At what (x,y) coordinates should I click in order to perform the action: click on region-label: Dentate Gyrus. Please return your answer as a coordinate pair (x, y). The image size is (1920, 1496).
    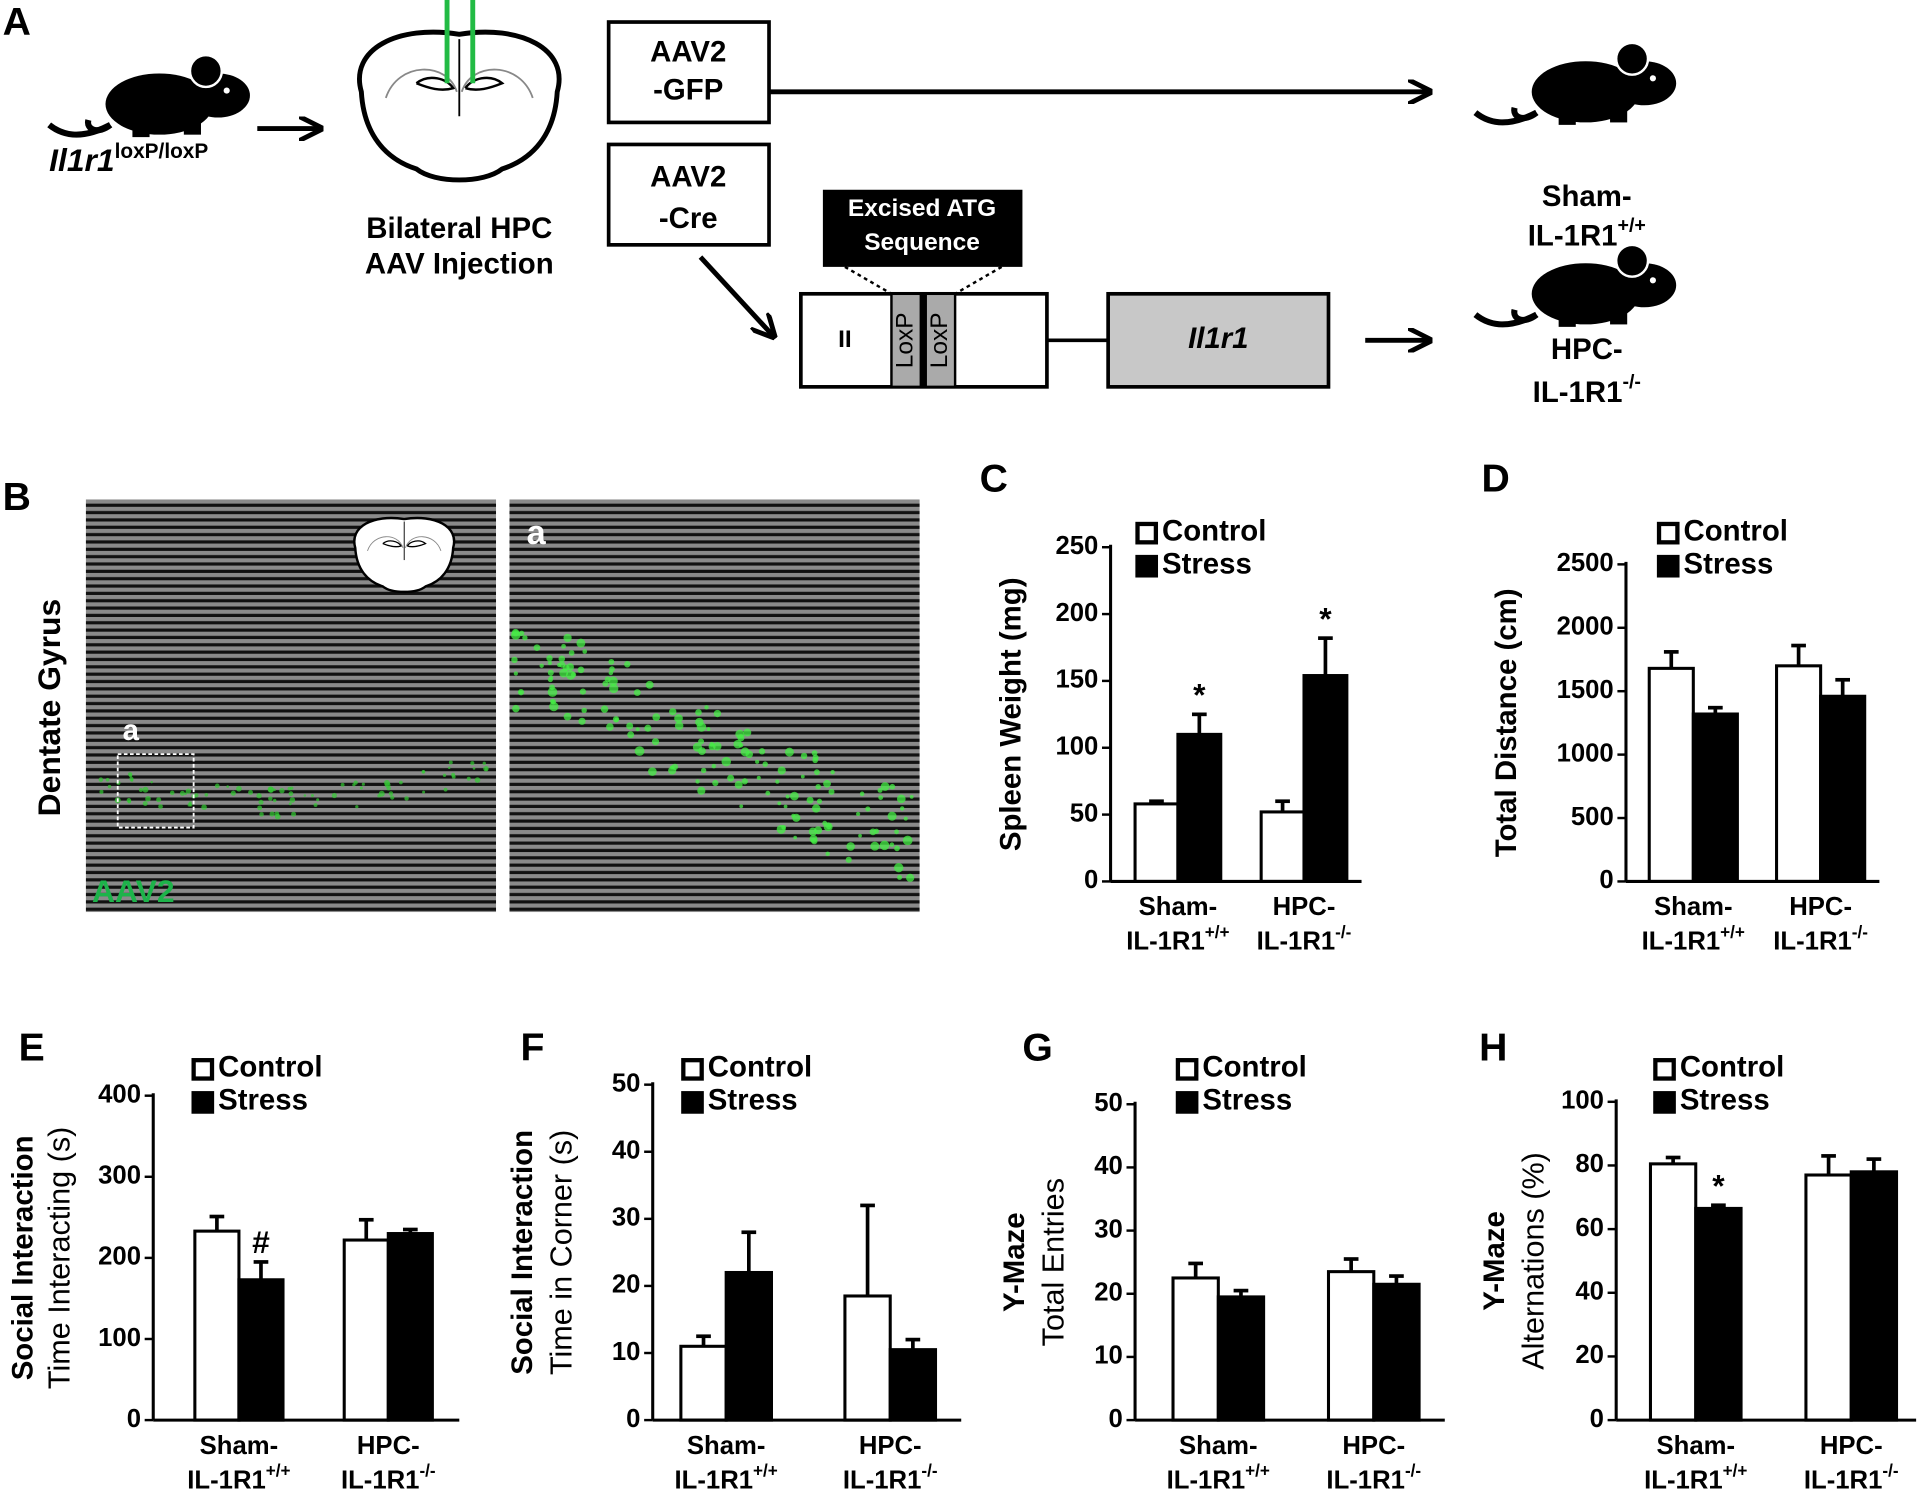
    Looking at the image, I should click on (49, 707).